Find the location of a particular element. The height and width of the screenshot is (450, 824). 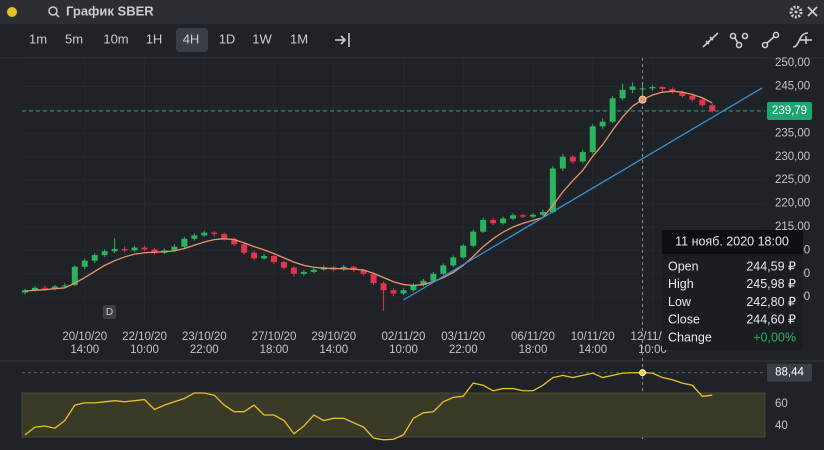

selected-interval is located at coordinates (192, 40).